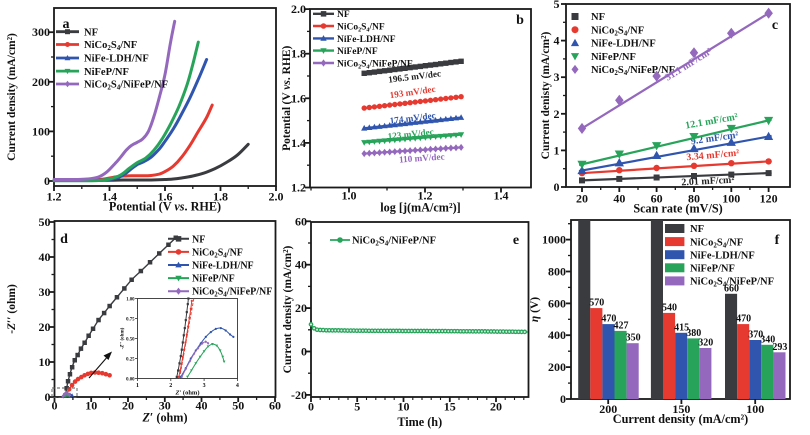 The image size is (810, 435). Describe the element at coordinates (165, 406) in the screenshot. I see `svg-text: 30` at that location.